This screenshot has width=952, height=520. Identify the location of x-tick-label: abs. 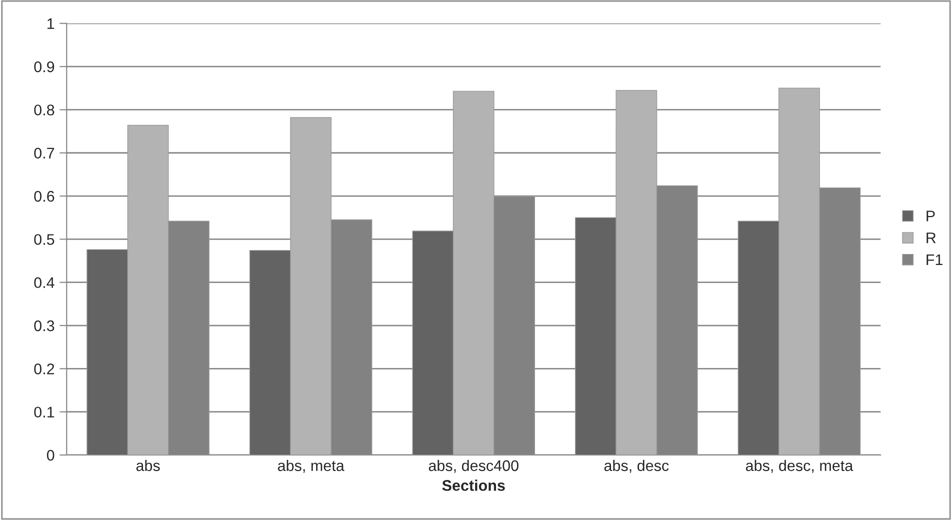
(148, 466).